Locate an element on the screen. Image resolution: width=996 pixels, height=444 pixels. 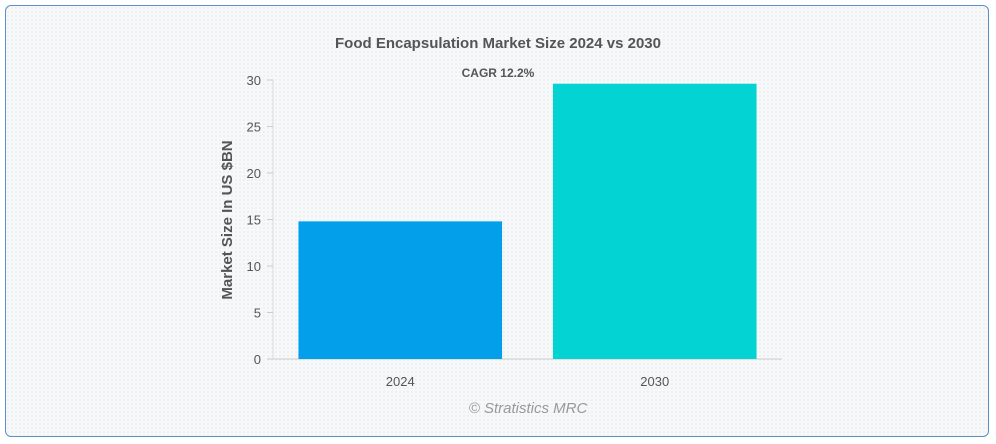
y-ticks: 0 5 10 15 20 25 30 is located at coordinates (260, 220).